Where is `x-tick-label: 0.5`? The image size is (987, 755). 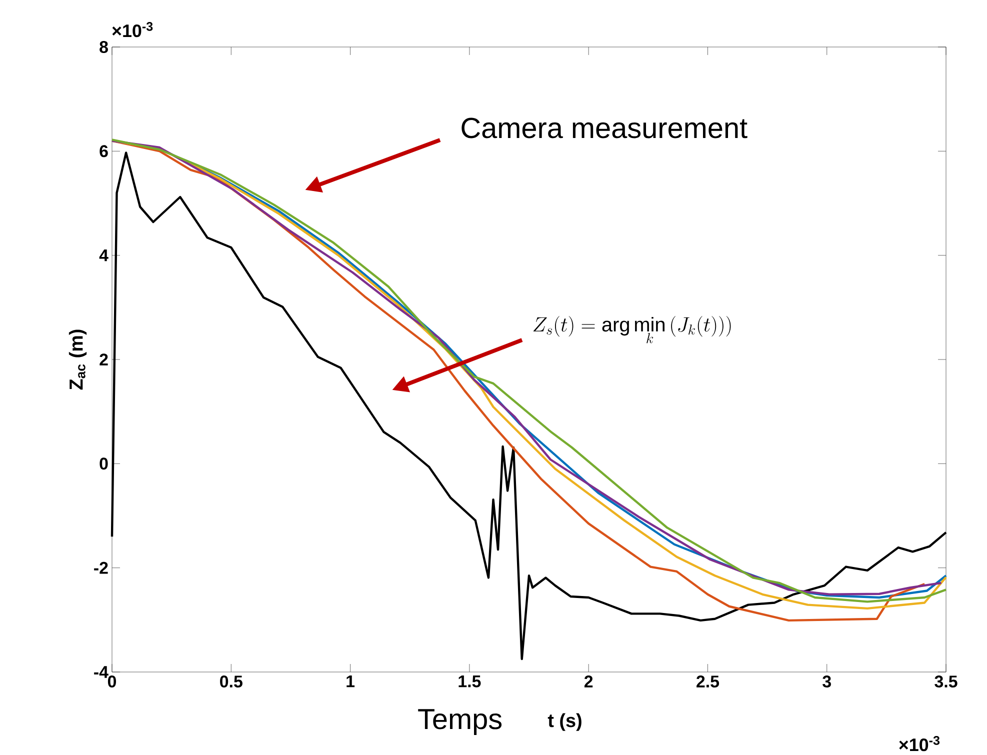
x-tick-label: 0.5 is located at coordinates (231, 682).